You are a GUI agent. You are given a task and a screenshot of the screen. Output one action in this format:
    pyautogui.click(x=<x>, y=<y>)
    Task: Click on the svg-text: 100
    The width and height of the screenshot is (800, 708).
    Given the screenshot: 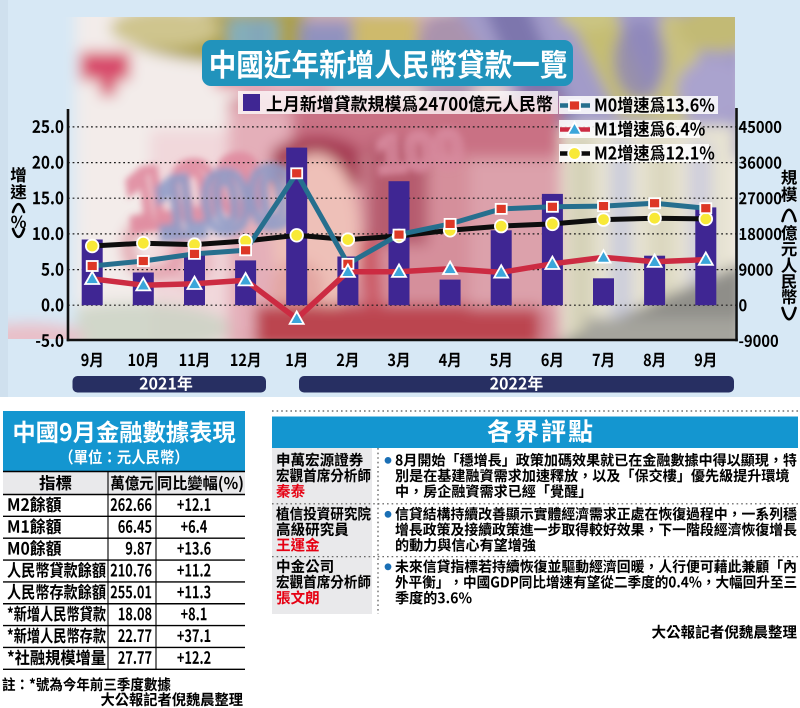 What is the action you would take?
    pyautogui.click(x=419, y=152)
    